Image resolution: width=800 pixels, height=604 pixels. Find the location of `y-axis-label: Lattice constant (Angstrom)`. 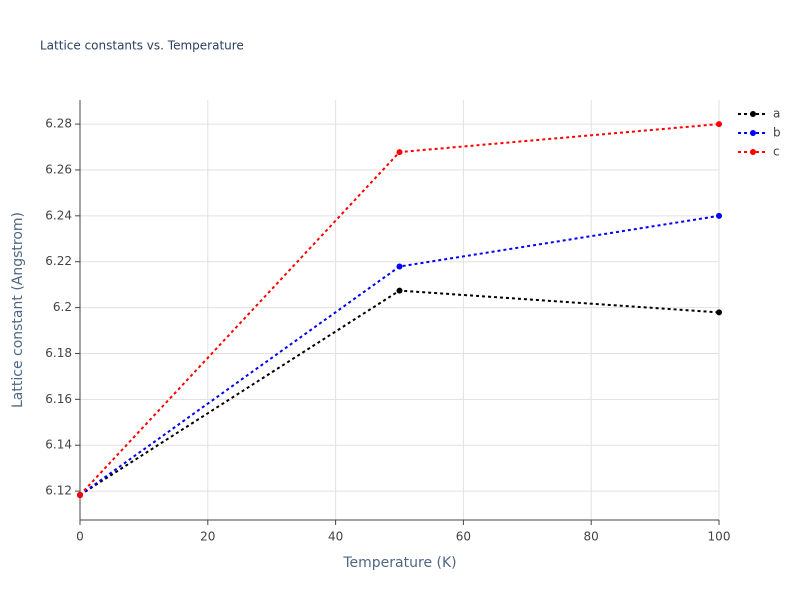

y-axis-label: Lattice constant (Angstrom) is located at coordinates (18, 310).